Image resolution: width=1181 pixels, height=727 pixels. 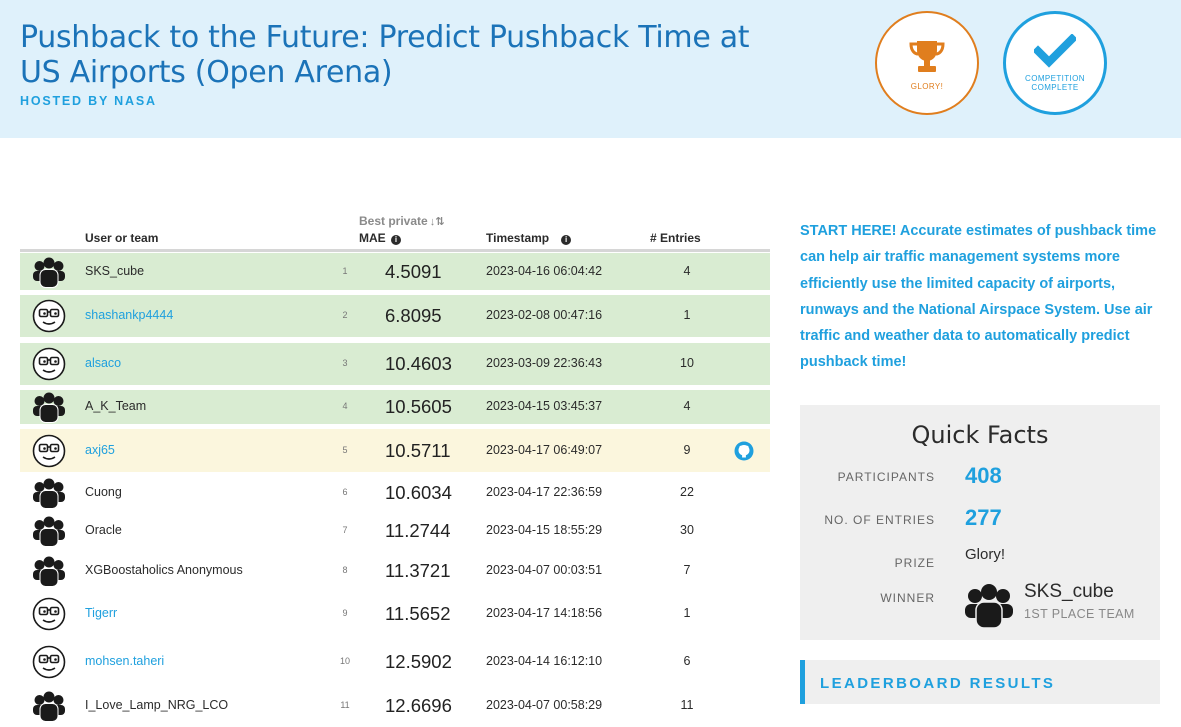 I want to click on competition-complete-label: COMPETITION COMPLETE, so click(x=1055, y=83).